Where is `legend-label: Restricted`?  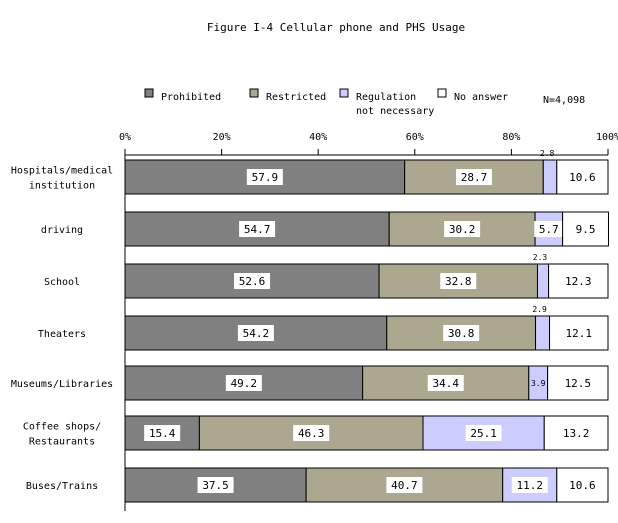 legend-label: Restricted is located at coordinates (296, 97).